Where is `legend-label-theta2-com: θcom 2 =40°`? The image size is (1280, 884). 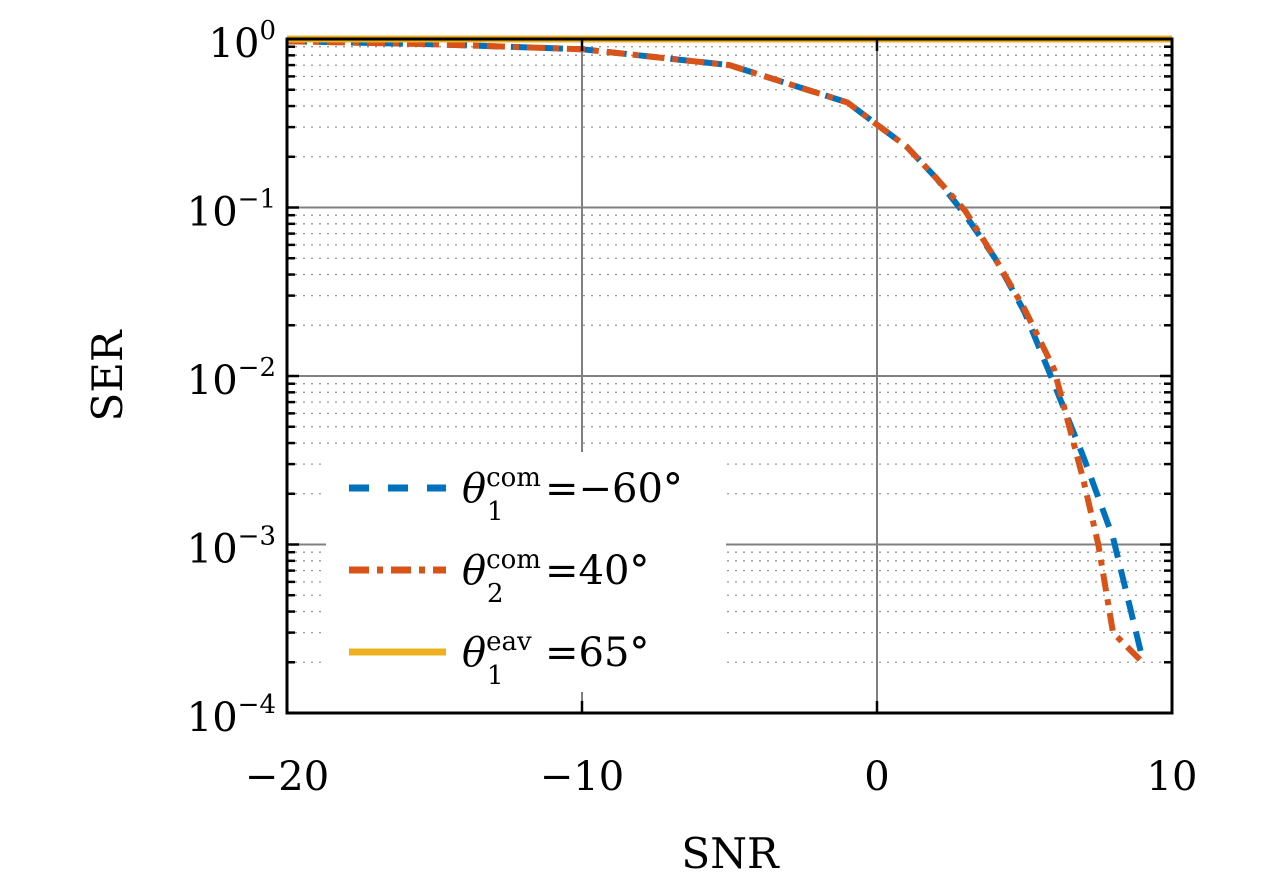 legend-label-theta2-com: θcom 2 =40° is located at coordinates (555, 577).